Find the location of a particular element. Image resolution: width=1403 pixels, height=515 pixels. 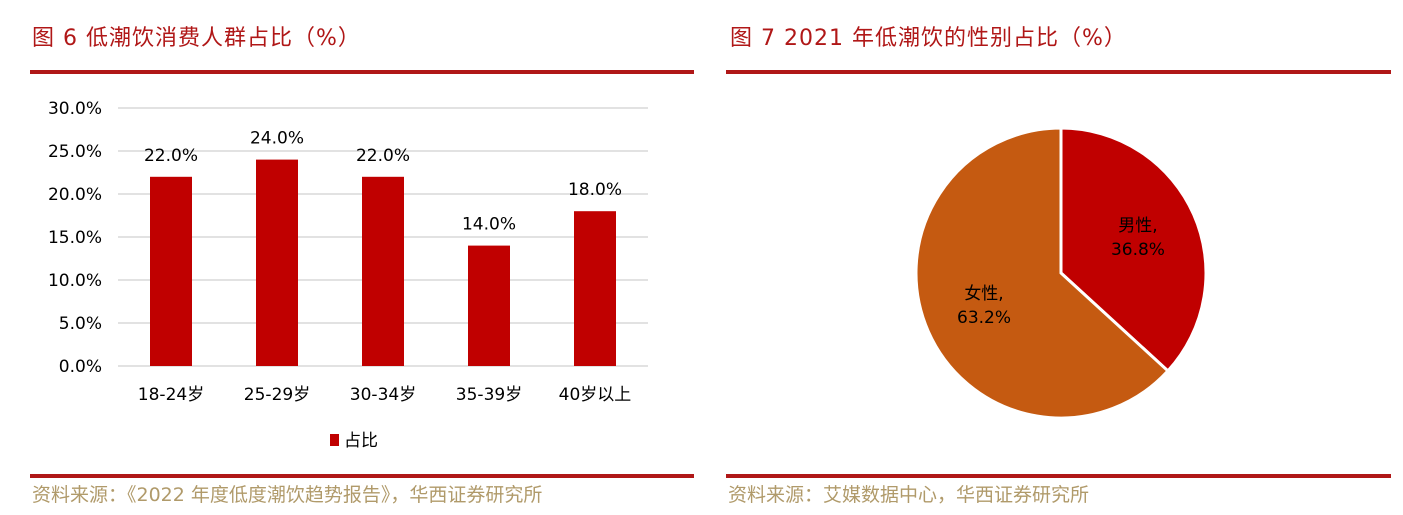

left-source: 资料来源：《2022 年度低度潮饮趋势报告》，华西证券研究所 is located at coordinates (287, 495).